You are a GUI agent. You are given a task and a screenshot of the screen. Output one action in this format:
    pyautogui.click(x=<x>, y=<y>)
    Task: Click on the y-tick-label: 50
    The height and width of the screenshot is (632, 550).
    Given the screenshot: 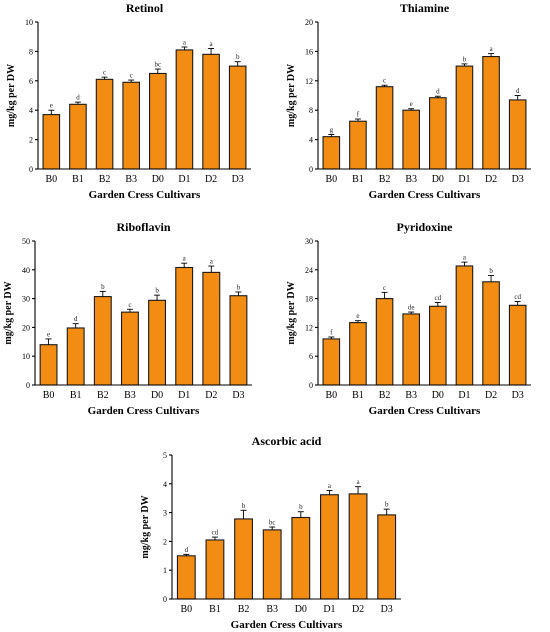 What is the action you would take?
    pyautogui.click(x=26, y=241)
    